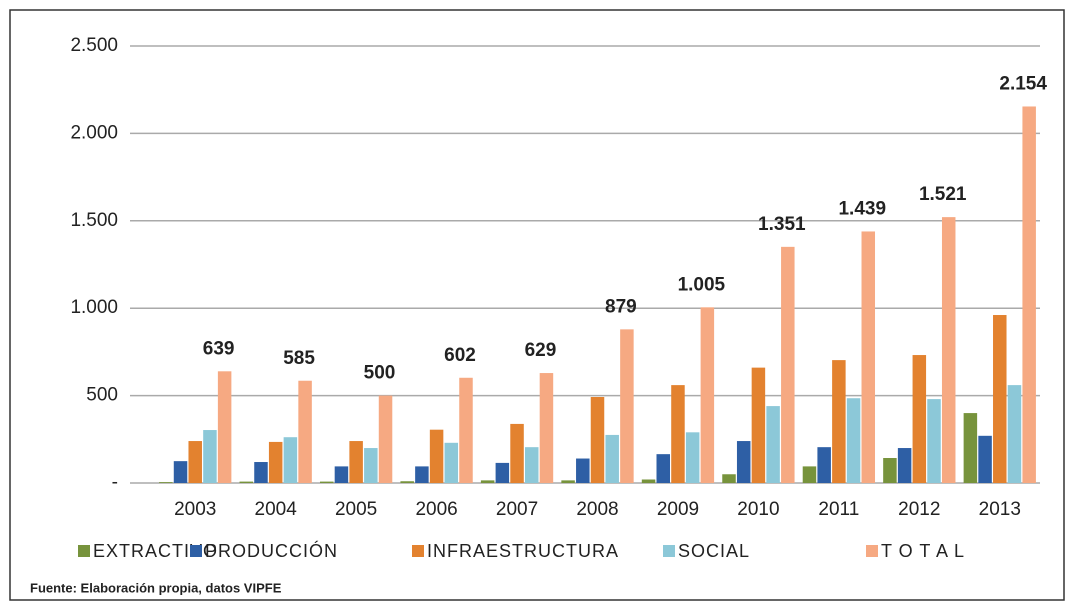  Describe the element at coordinates (541, 350) in the screenshot. I see `data-label: 629` at that location.